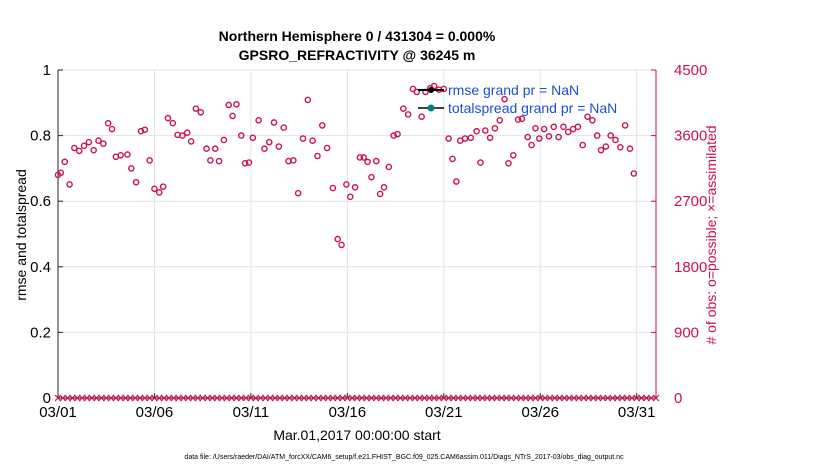 This screenshot has width=830, height=470. What do you see at coordinates (690, 201) in the screenshot?
I see `y-tick-right-label: 2700` at bounding box center [690, 201].